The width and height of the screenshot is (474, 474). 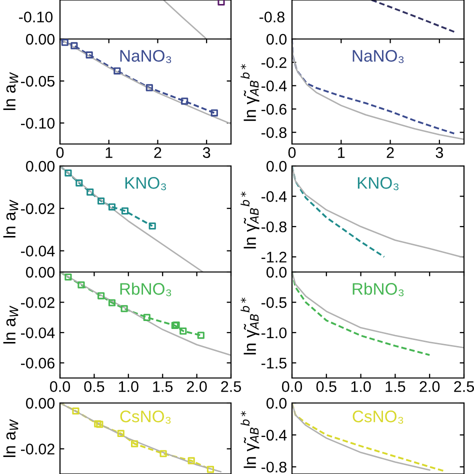 I want to click on y-tick-label: -0.6, so click(x=273, y=109).